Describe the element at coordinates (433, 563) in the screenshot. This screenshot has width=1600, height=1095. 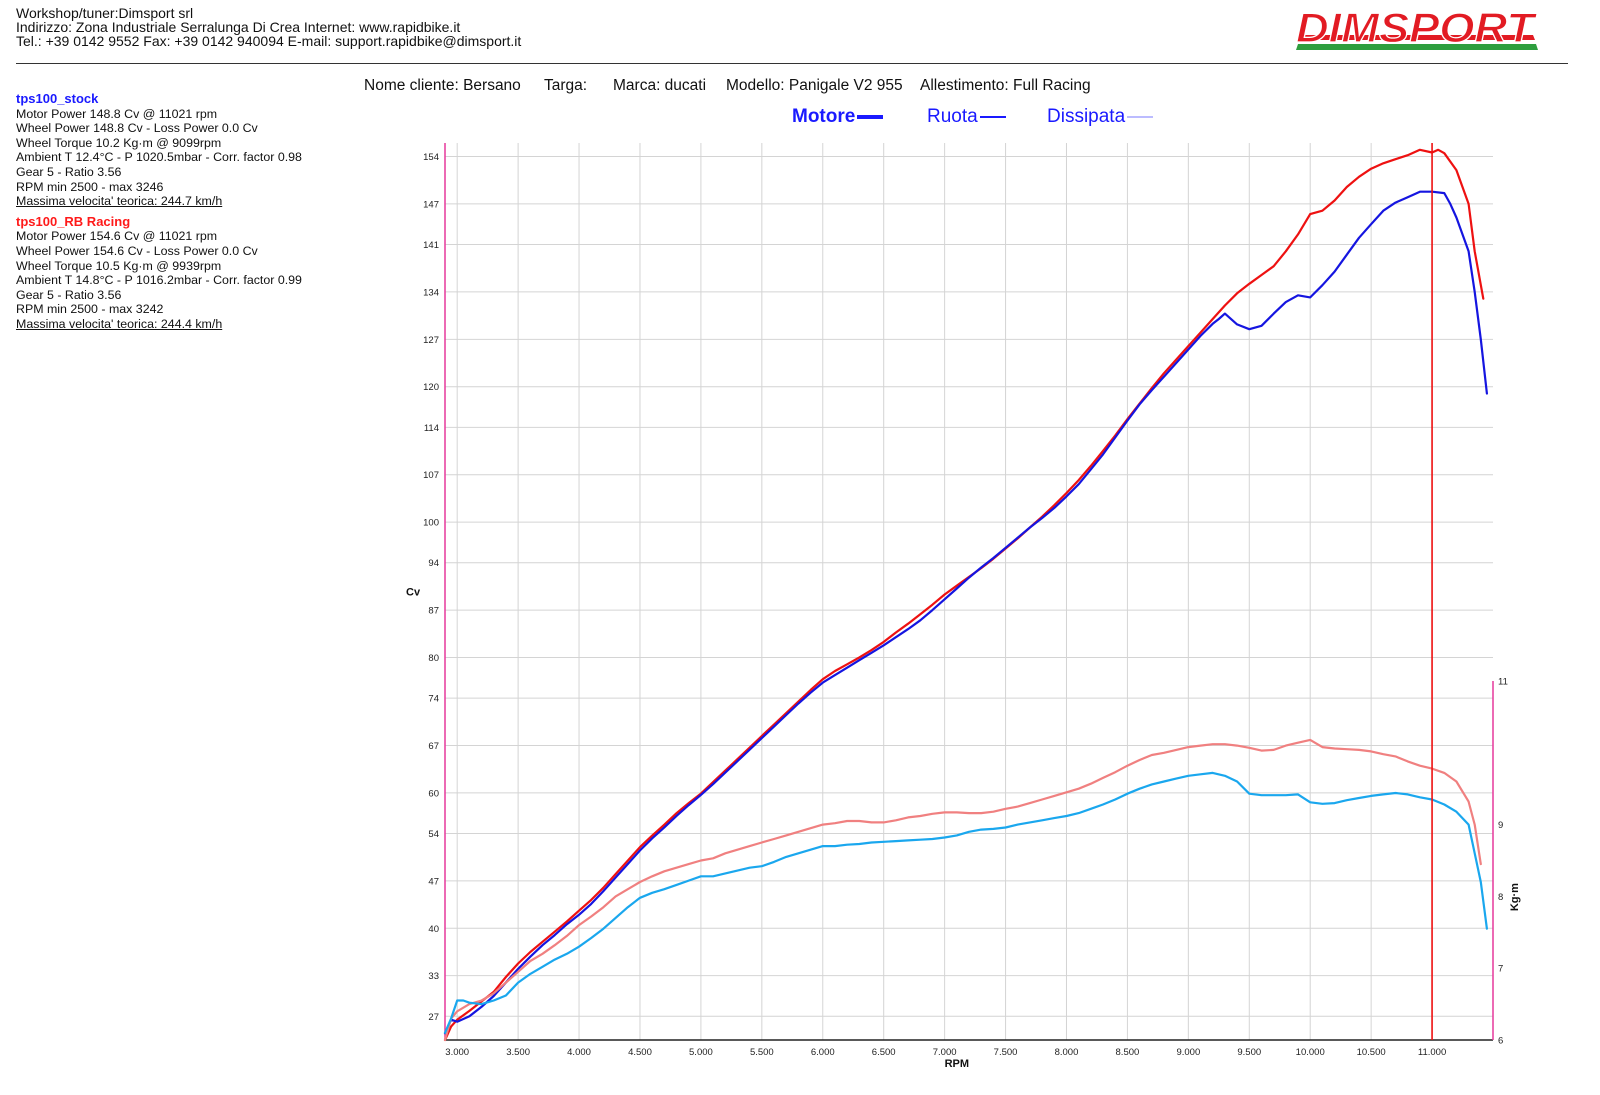
I see `y-tick-label: 94` at that location.